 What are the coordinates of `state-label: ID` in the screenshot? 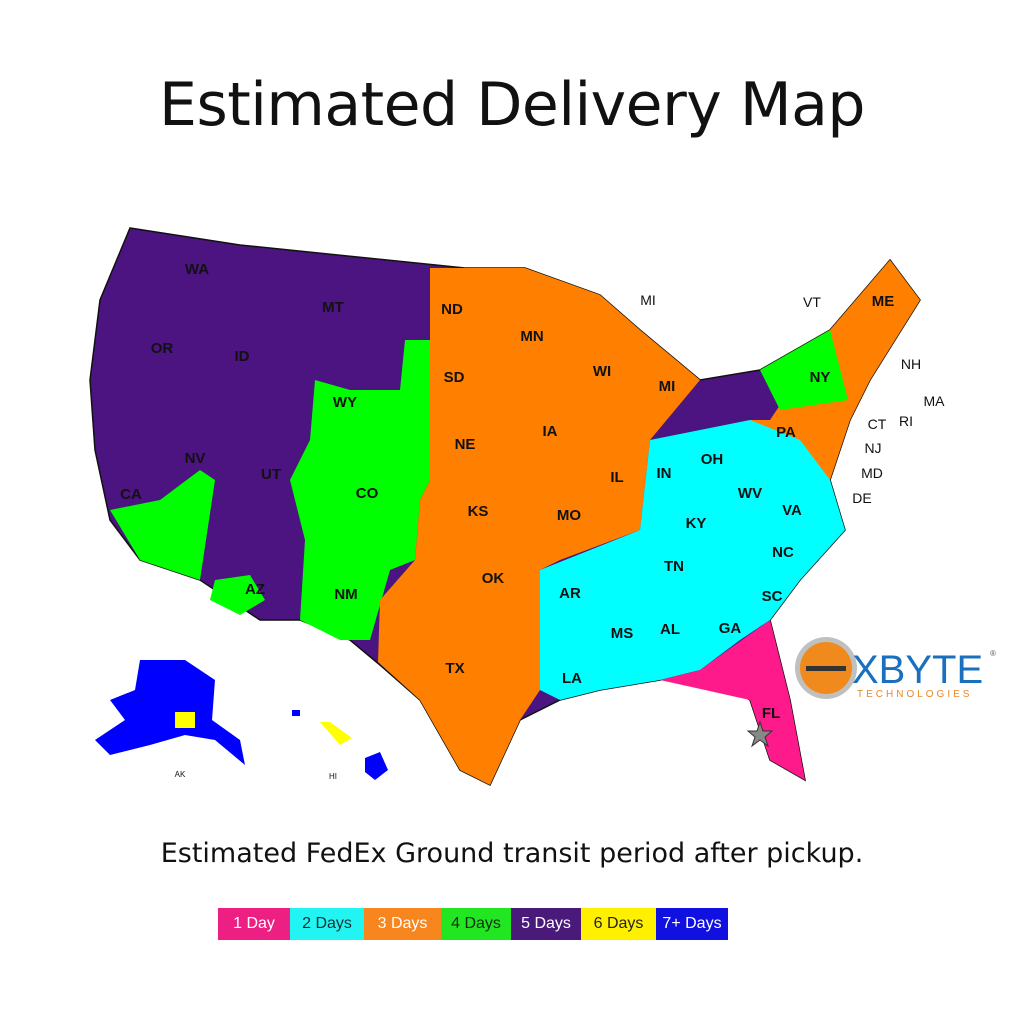 It's located at (242, 356).